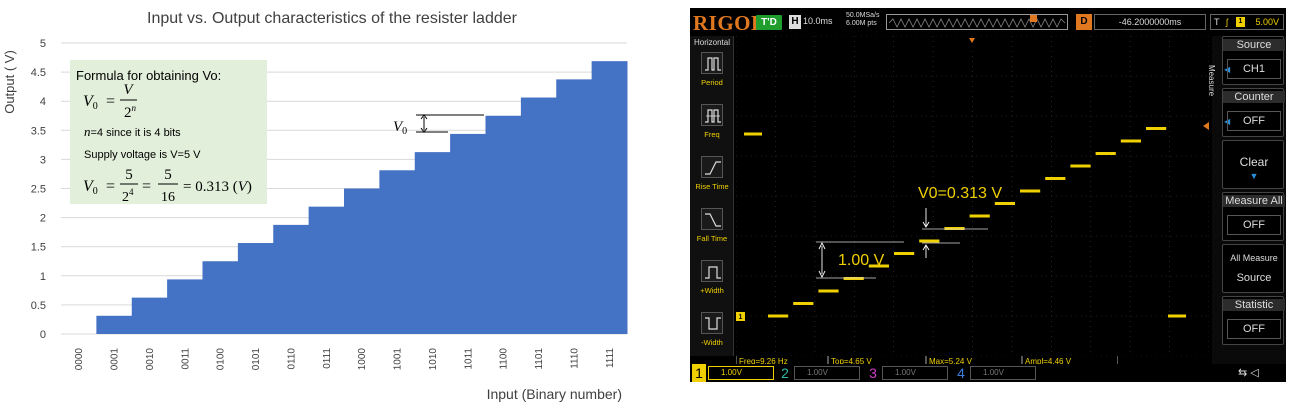  I want to click on clear-button: Clear ▼, so click(1253, 164).